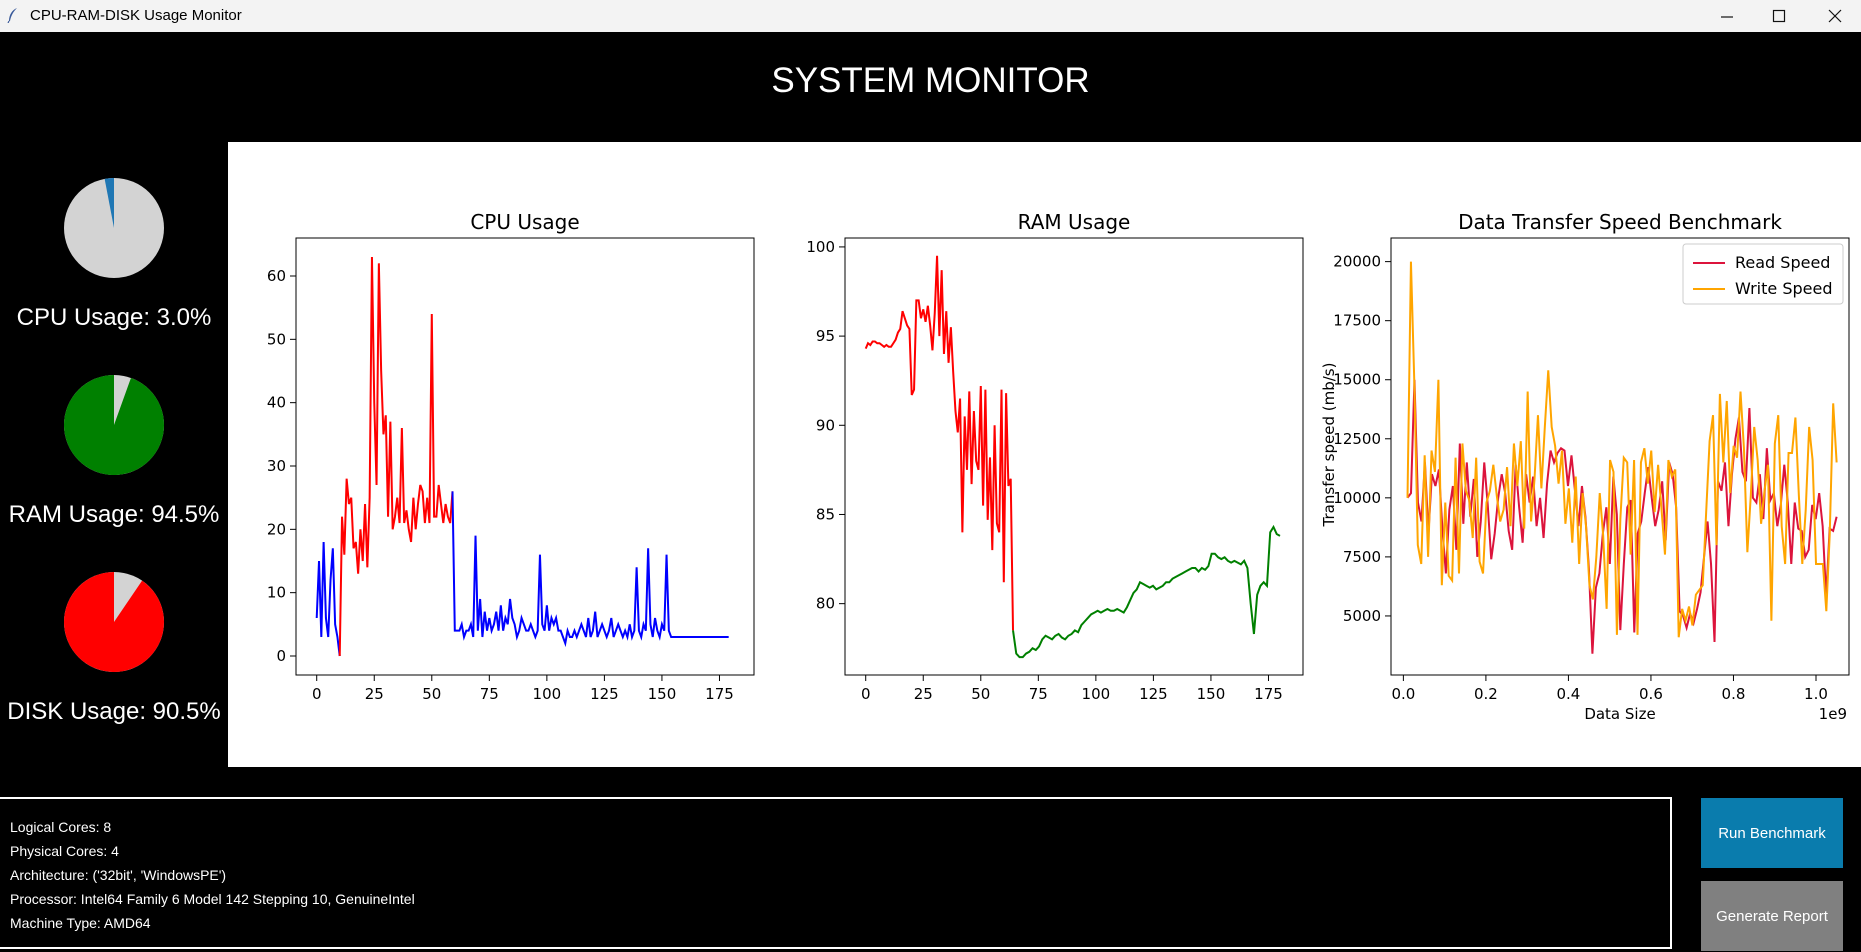 This screenshot has width=1861, height=952. Describe the element at coordinates (524, 222) in the screenshot. I see `chart-title: CPU Usage` at that location.